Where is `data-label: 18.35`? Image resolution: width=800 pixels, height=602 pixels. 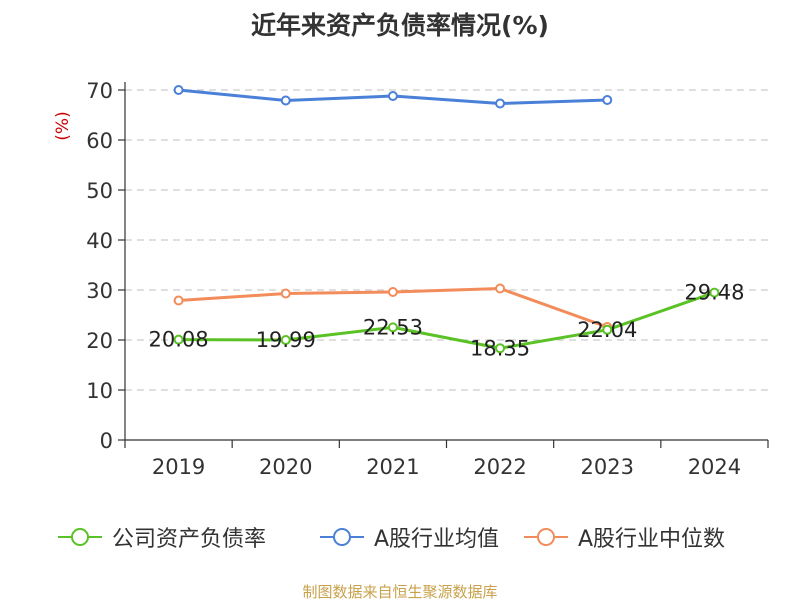
data-label: 18.35 is located at coordinates (500, 348).